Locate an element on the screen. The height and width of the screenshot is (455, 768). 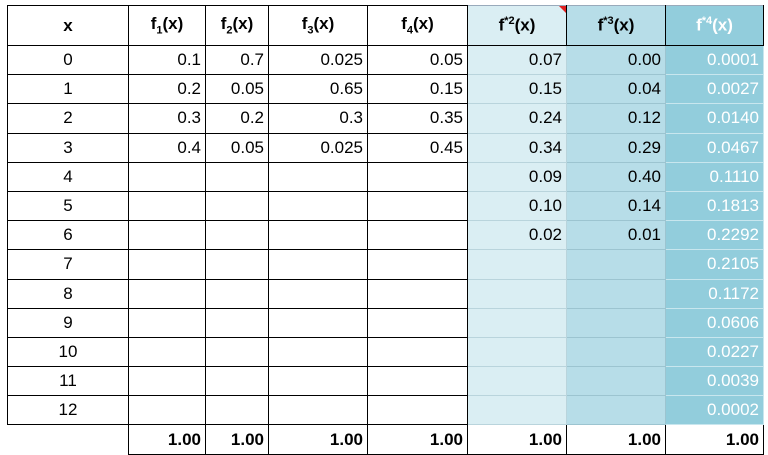
header-sup: *3 is located at coordinates (608, 21).